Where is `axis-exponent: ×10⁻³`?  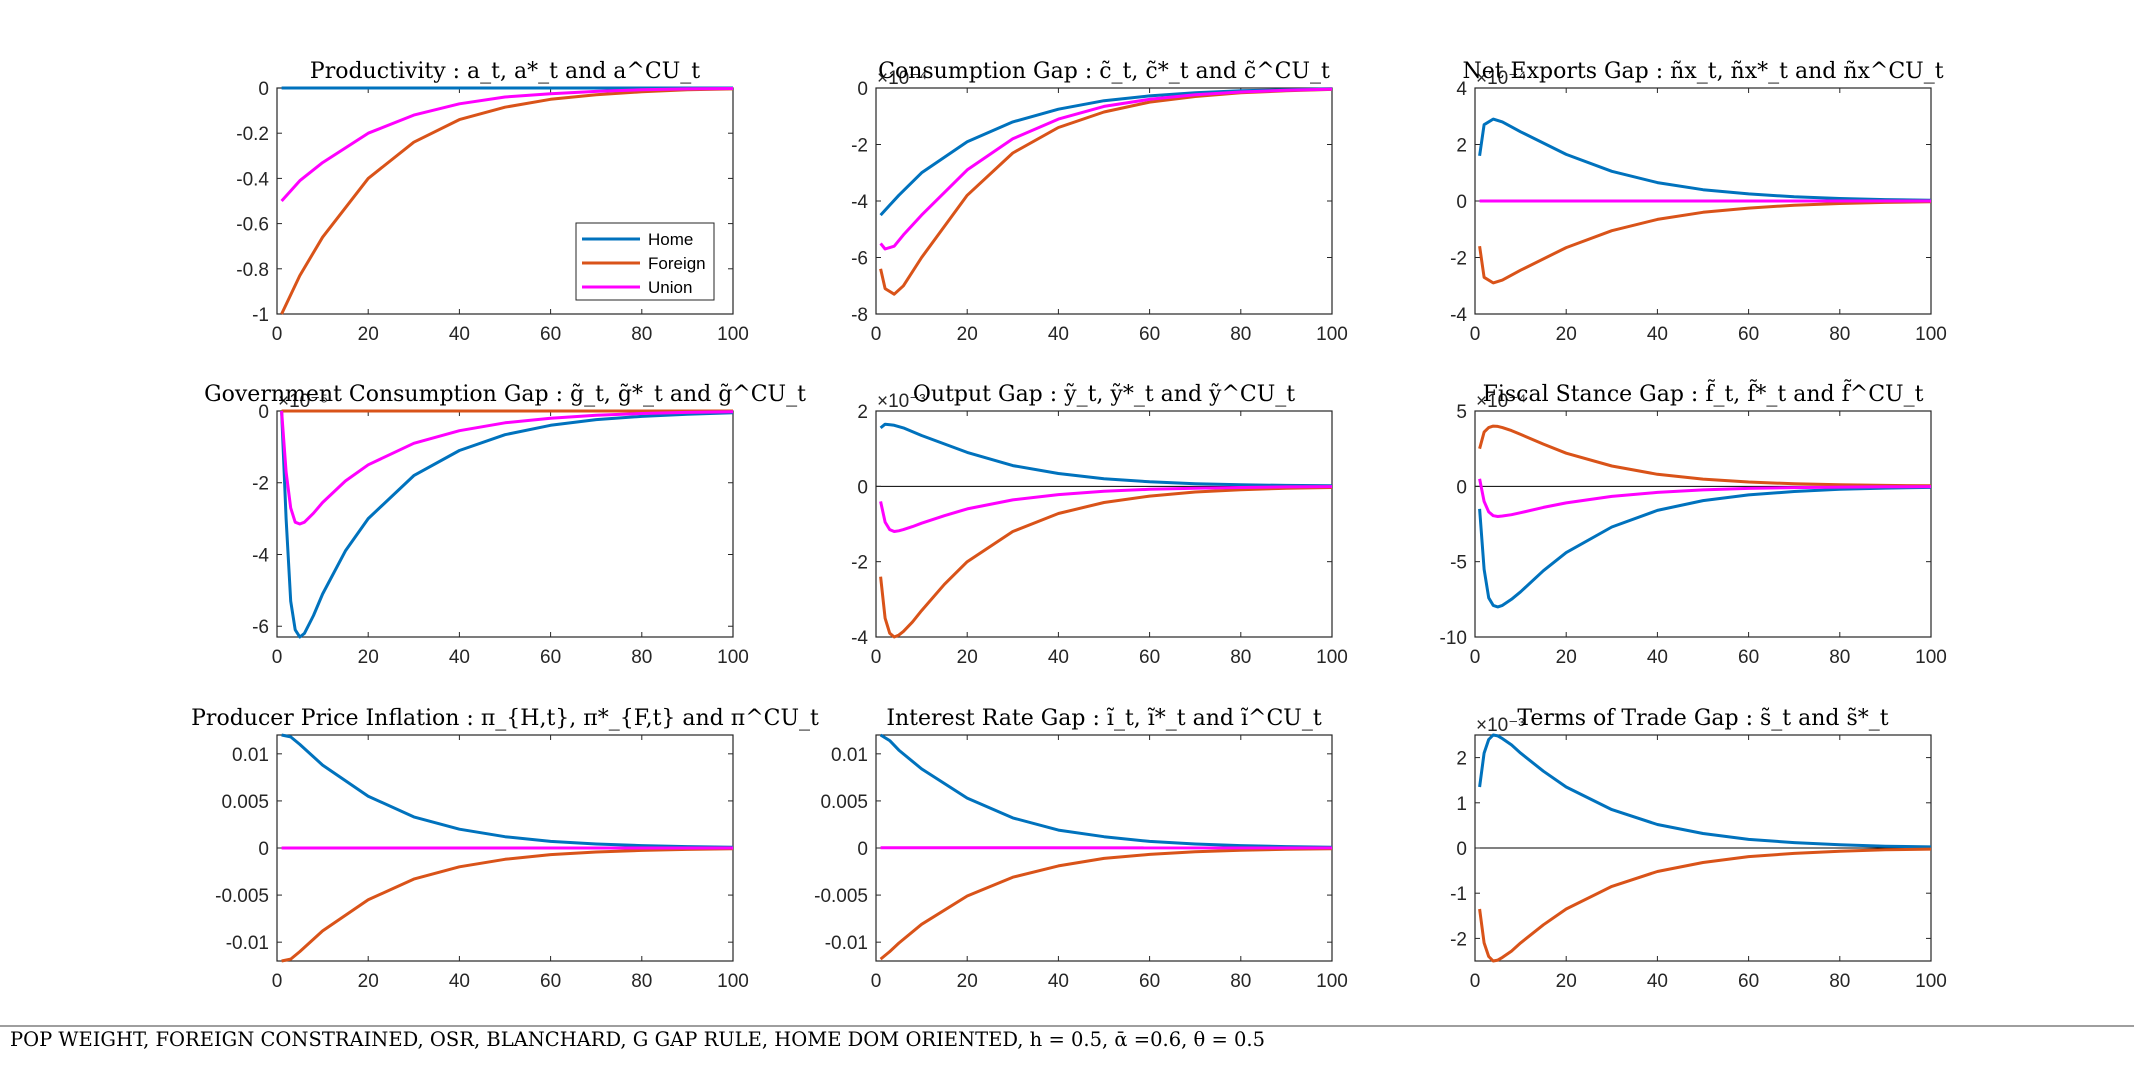 axis-exponent: ×10⁻³ is located at coordinates (1500, 725).